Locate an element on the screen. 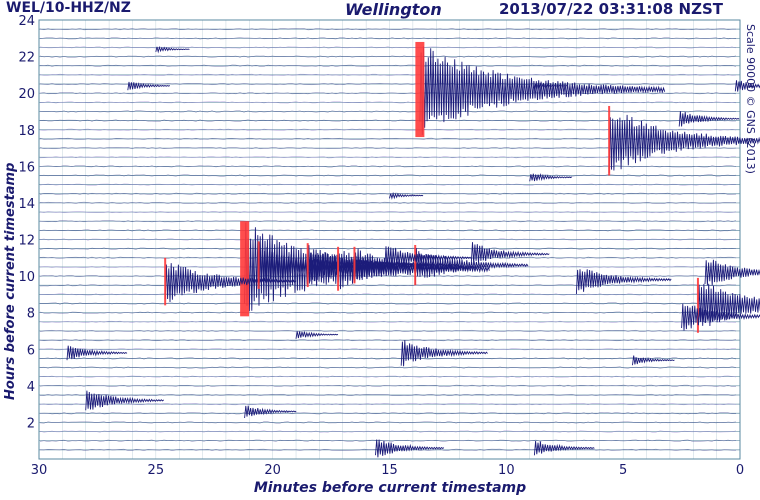  y-tick-label: 20 is located at coordinates (26, 94).